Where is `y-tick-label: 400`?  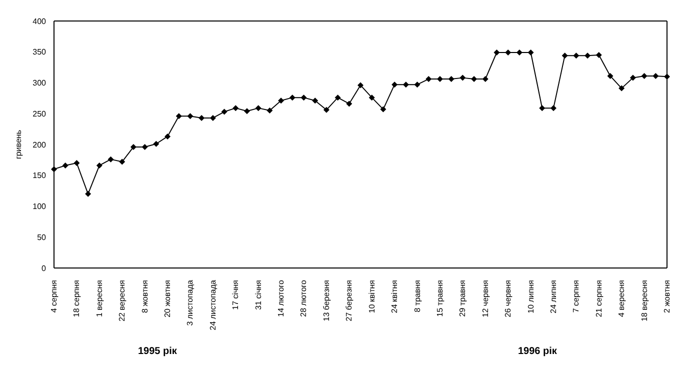 y-tick-label: 400 is located at coordinates (39, 21).